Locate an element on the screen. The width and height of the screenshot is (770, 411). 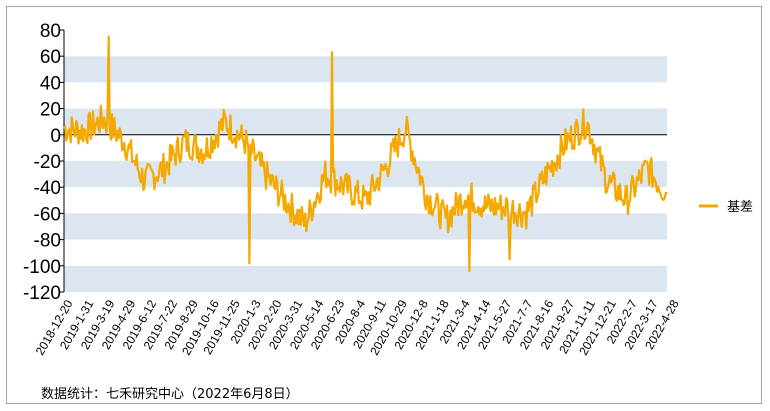
y-tick-label: -20 is located at coordinates (47, 162).